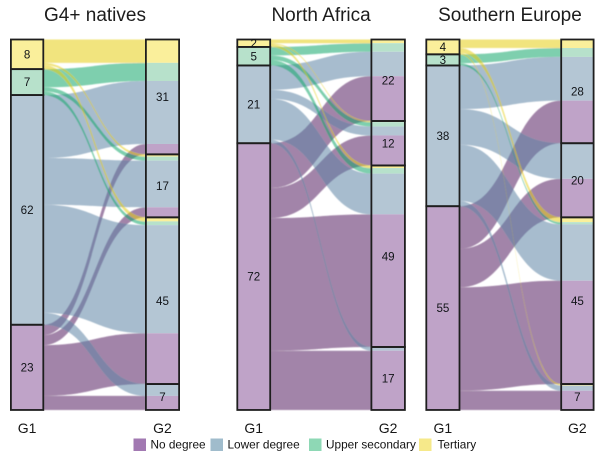  I want to click on svg-text: Southern Europe, so click(510, 15).